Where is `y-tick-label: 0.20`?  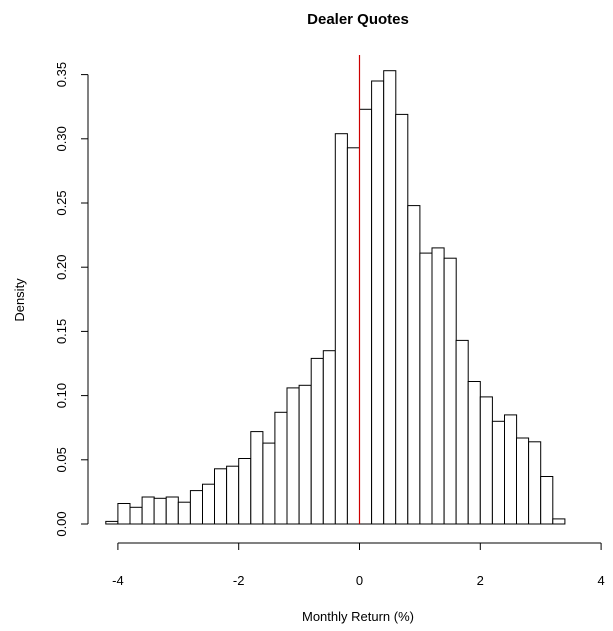 y-tick-label: 0.20 is located at coordinates (61, 267).